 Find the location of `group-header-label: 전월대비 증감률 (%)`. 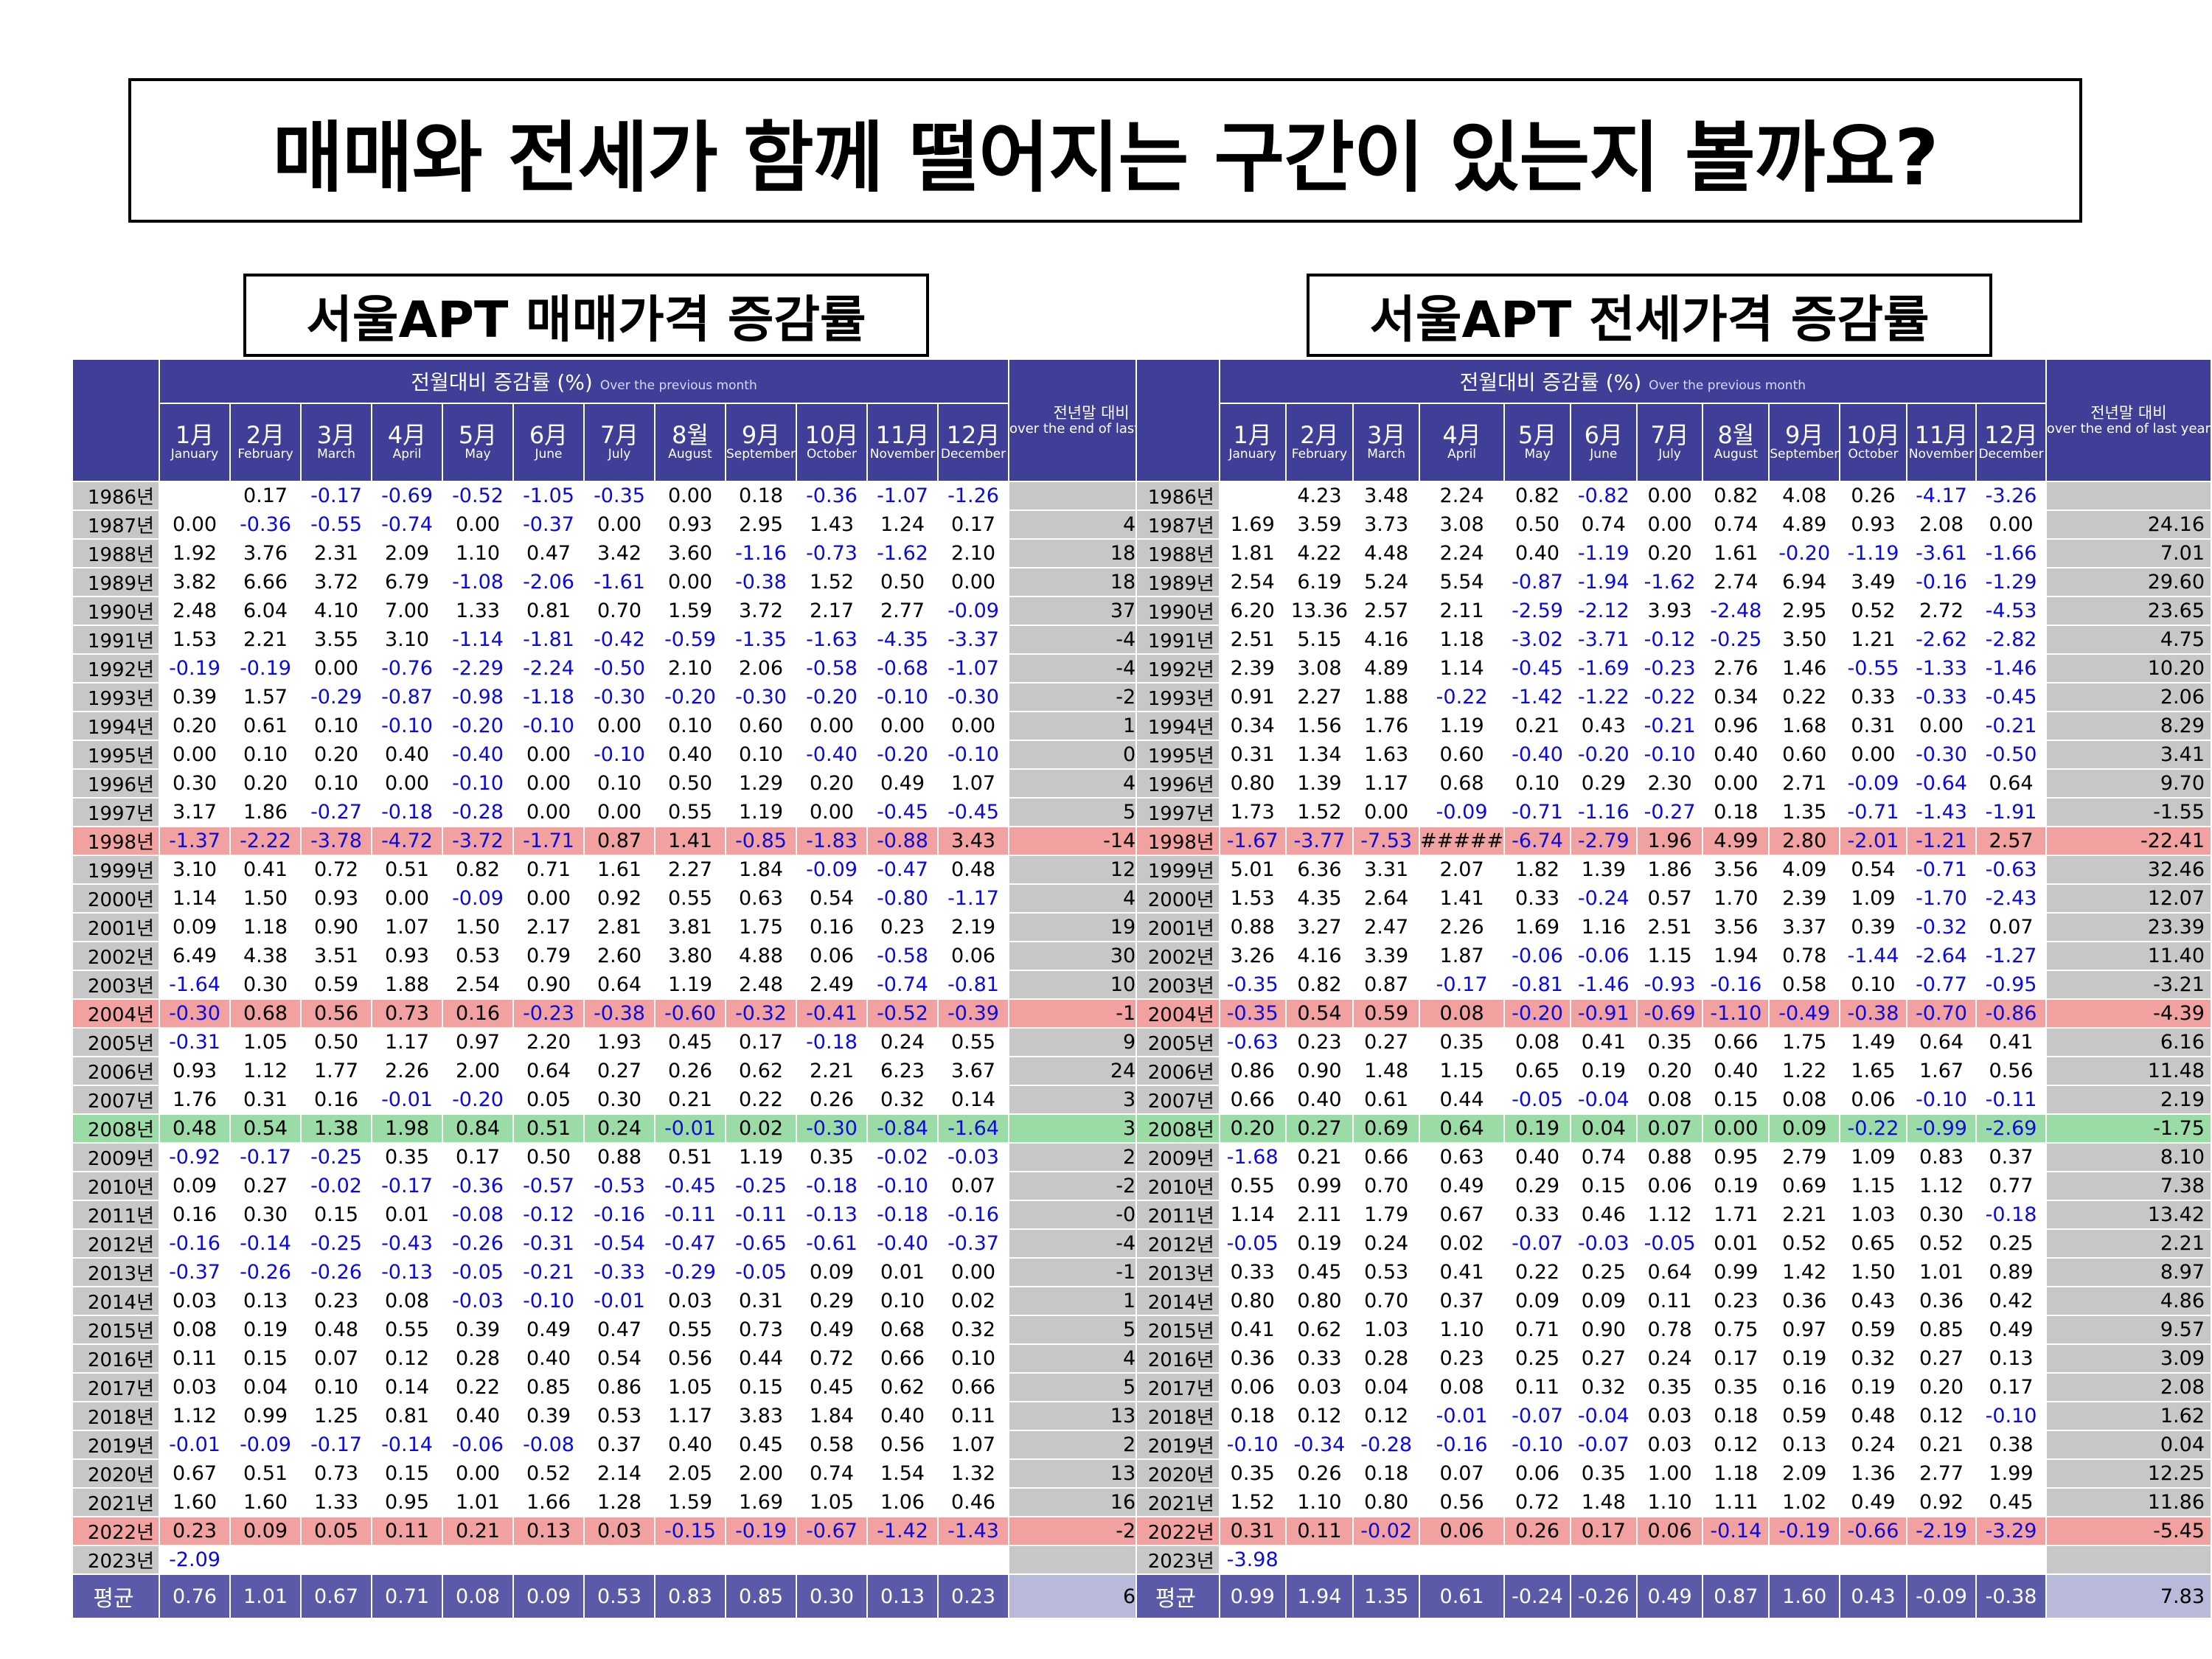

group-header-label: 전월대비 증감률 (%) is located at coordinates (502, 382).